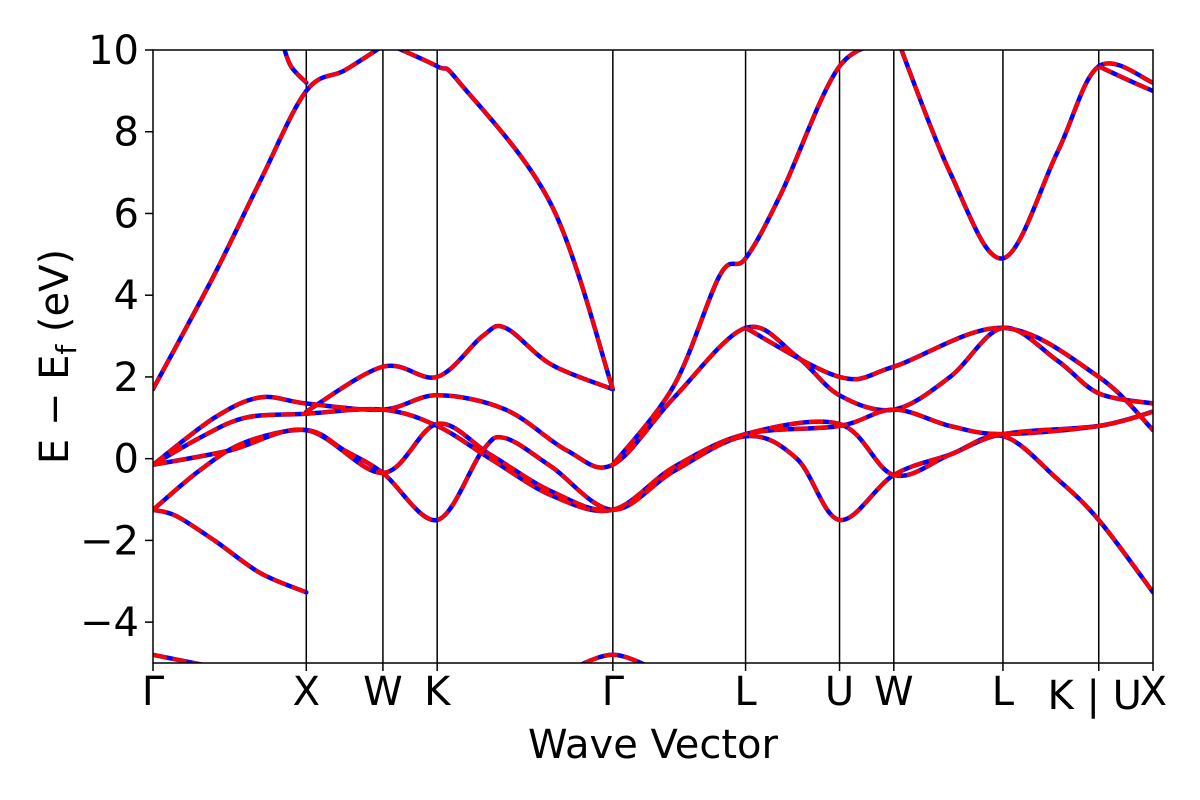 This screenshot has height=800, width=1200. What do you see at coordinates (839, 692) in the screenshot?
I see `x-tick-label: U` at bounding box center [839, 692].